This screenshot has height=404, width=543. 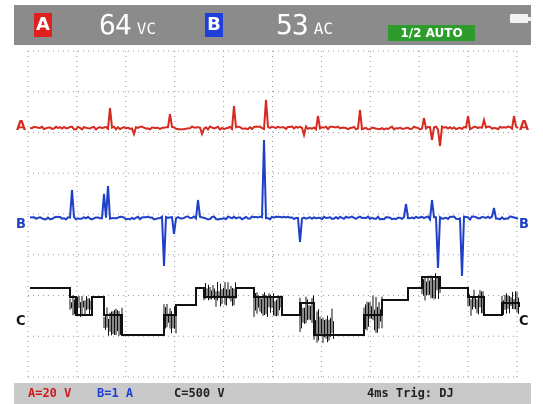 What do you see at coordinates (323, 28) in the screenshot?
I see `channel-b-unit: AC` at bounding box center [323, 28].